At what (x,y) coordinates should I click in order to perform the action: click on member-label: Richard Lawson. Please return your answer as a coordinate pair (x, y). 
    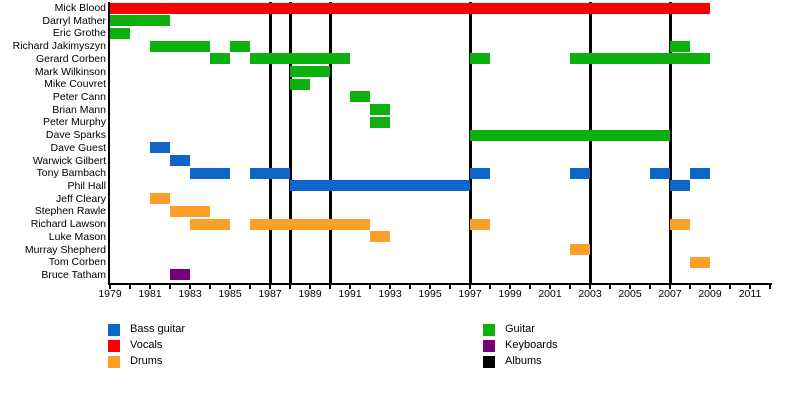
    Looking at the image, I should click on (68, 224).